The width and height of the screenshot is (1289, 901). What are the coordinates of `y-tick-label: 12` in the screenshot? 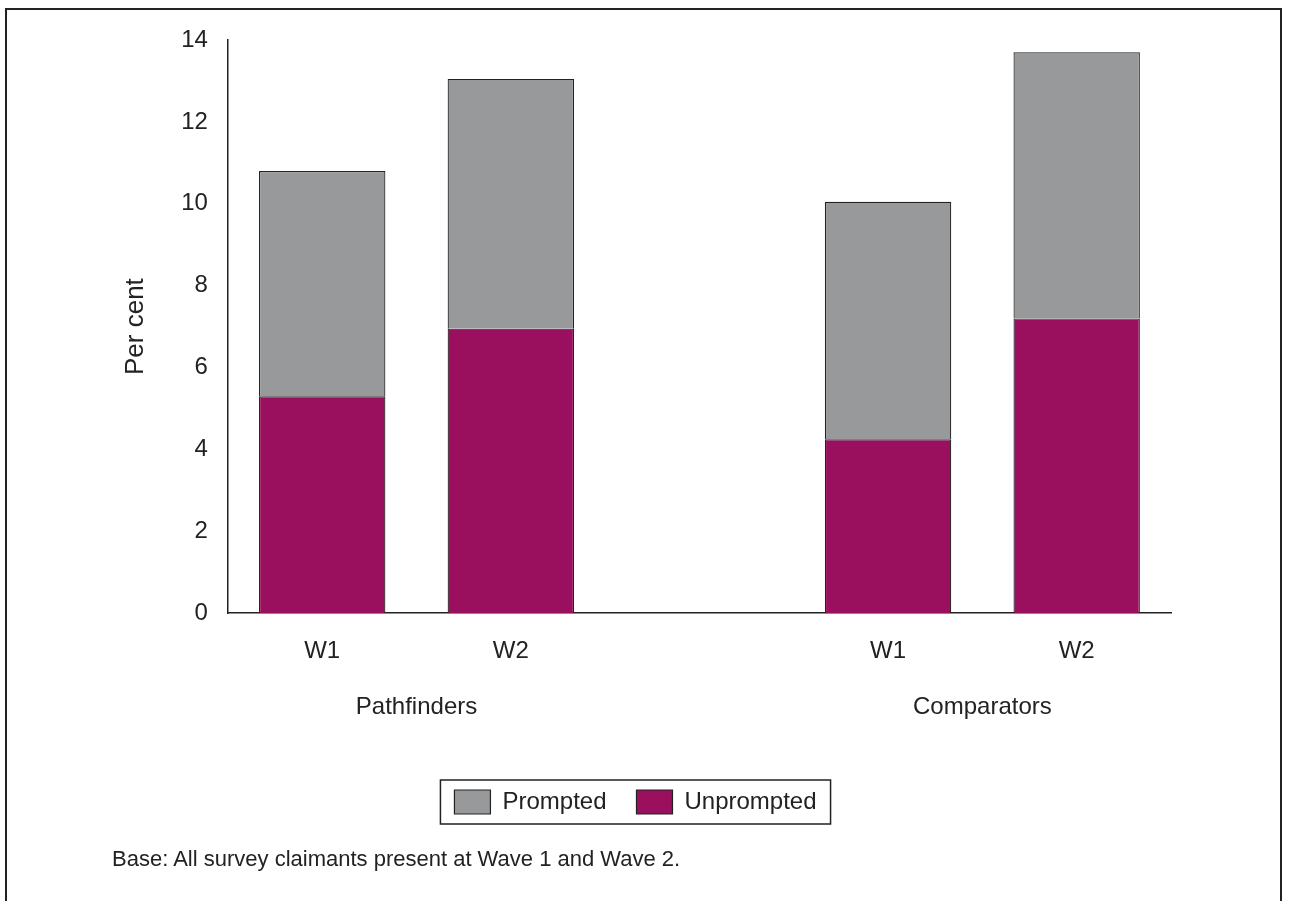 It's located at (194, 120).